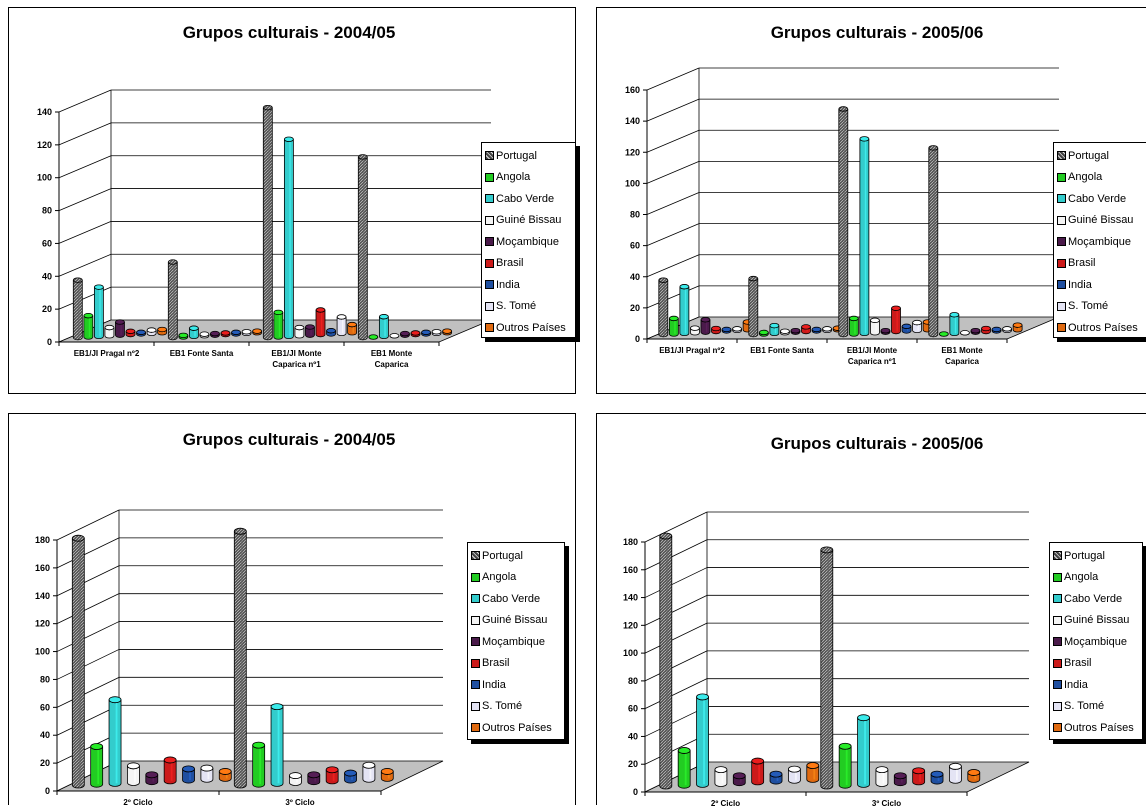 This screenshot has height=806, width=1146. Describe the element at coordinates (289, 439) in the screenshot. I see `chart-title: Grupos culturais - 2004/05` at that location.